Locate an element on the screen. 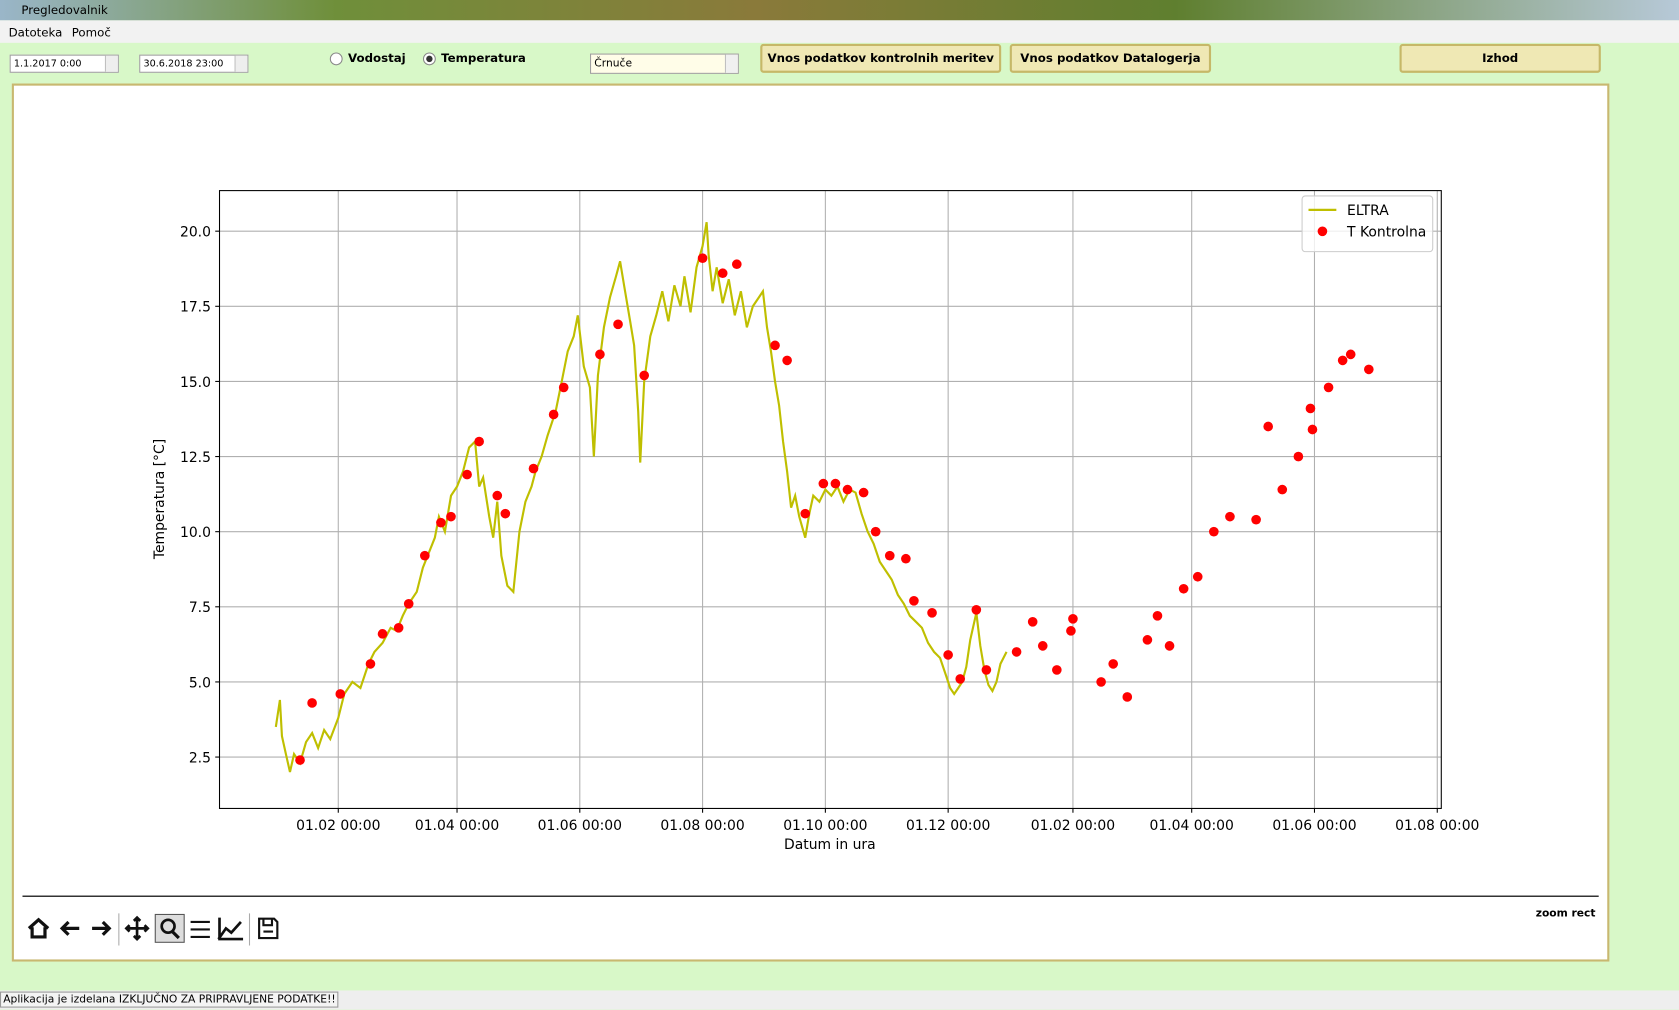 Image resolution: width=1679 pixels, height=1010 pixels. legend-marker is located at coordinates (1322, 231).